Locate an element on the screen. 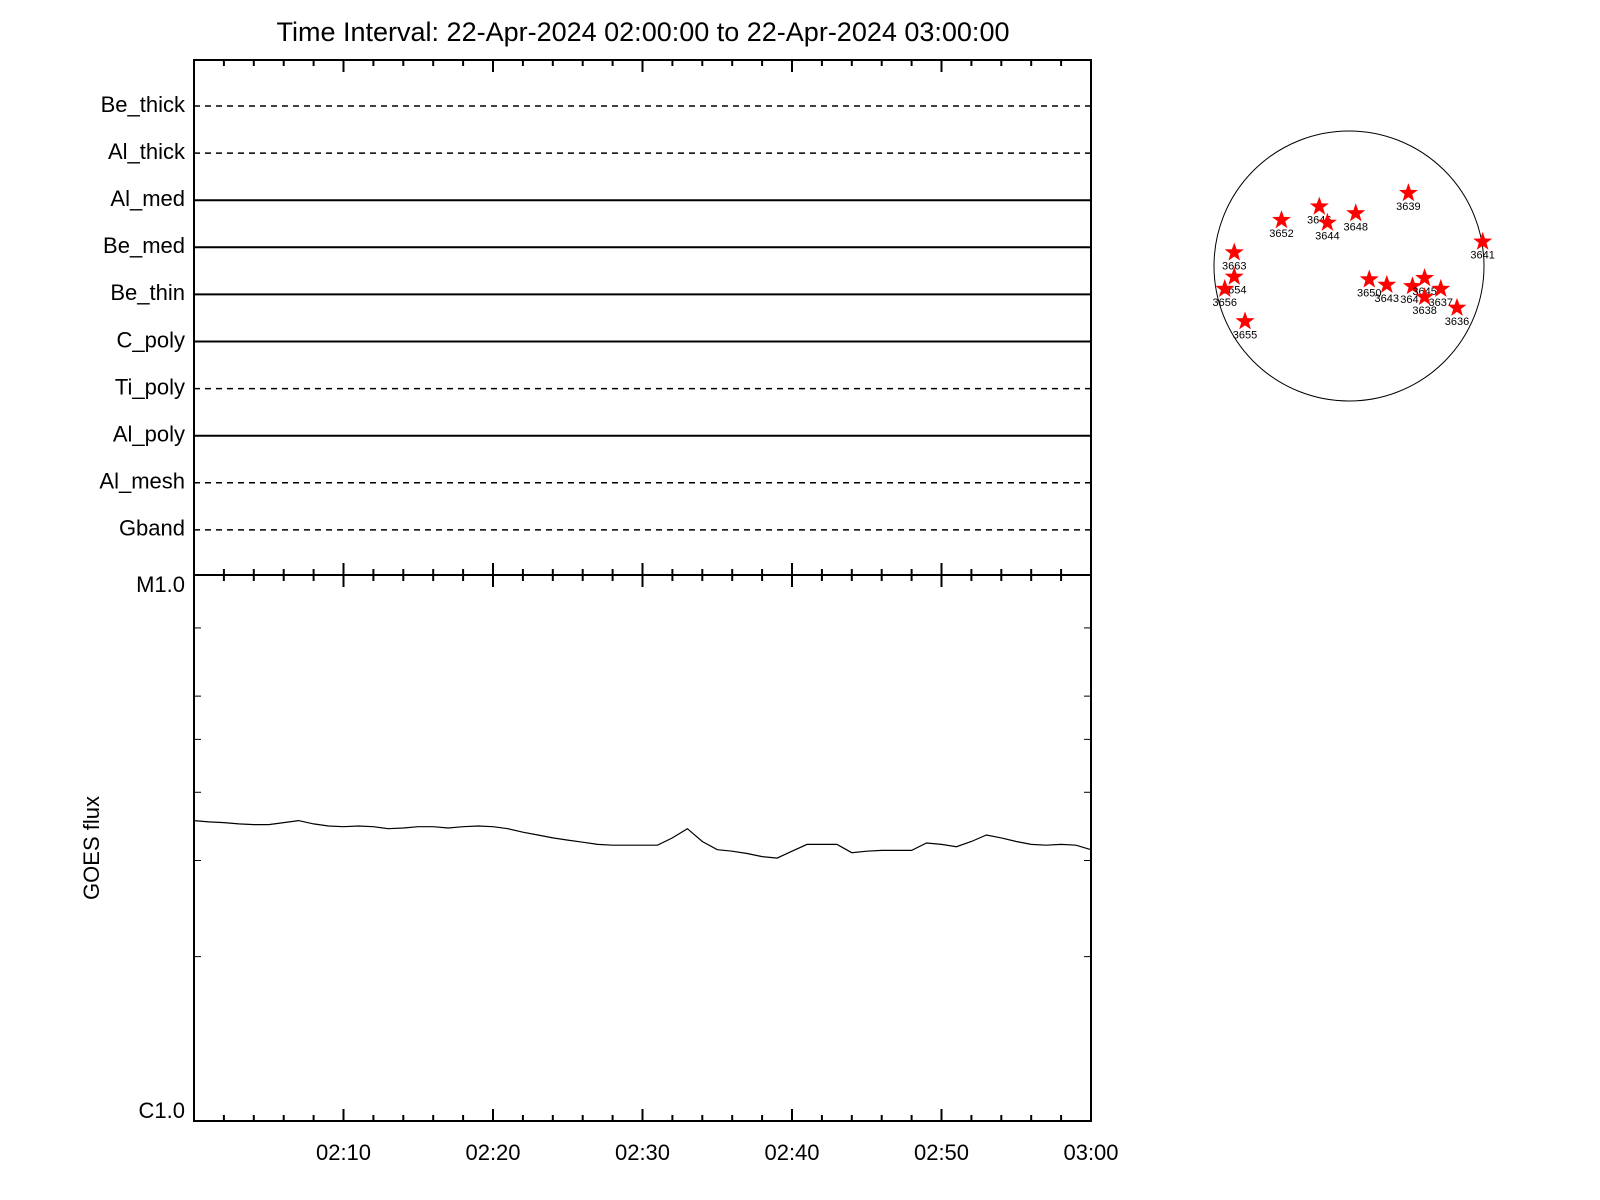 This screenshot has height=1200, width=1600. x-tick-label: 02:40 is located at coordinates (791, 1152).